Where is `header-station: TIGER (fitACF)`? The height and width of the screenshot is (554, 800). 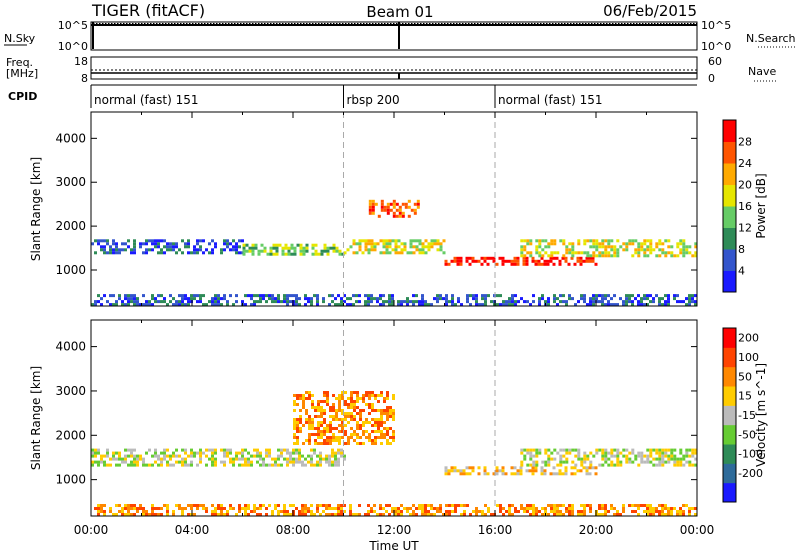 header-station: TIGER (fitACF) is located at coordinates (148, 10).